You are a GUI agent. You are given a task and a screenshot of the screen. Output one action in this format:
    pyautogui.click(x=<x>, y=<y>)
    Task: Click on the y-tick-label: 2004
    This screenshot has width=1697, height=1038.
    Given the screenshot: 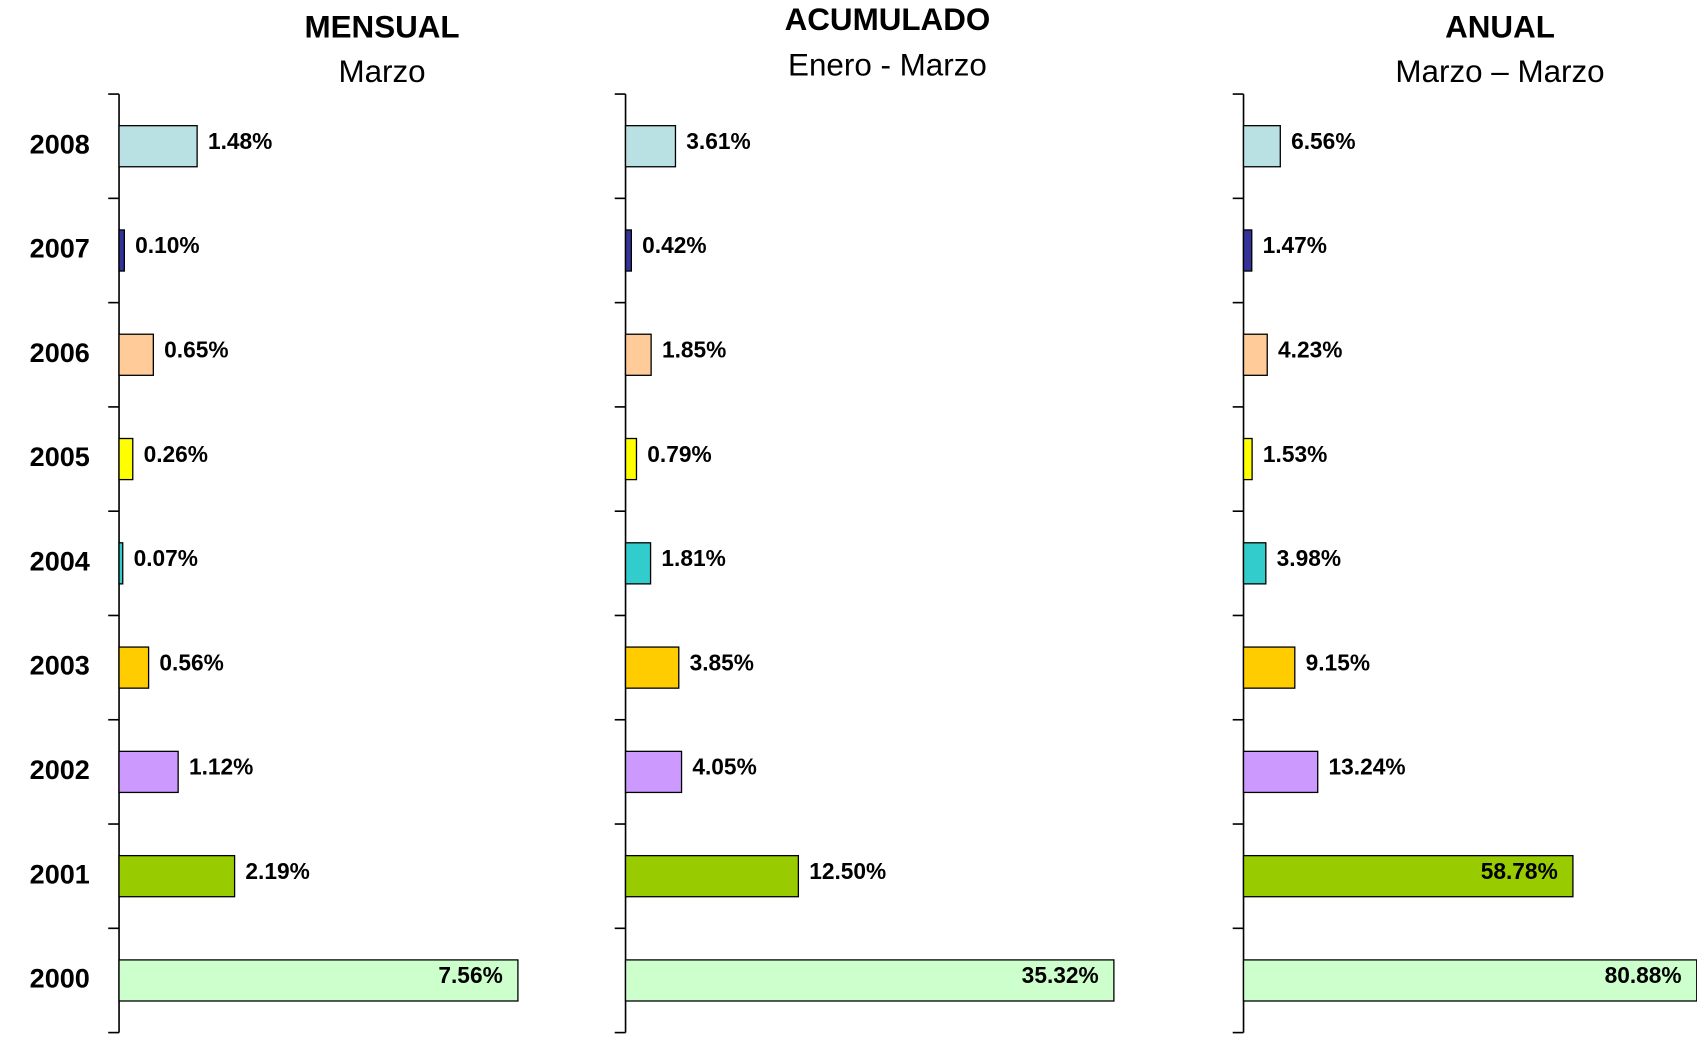 What is the action you would take?
    pyautogui.click(x=60, y=561)
    